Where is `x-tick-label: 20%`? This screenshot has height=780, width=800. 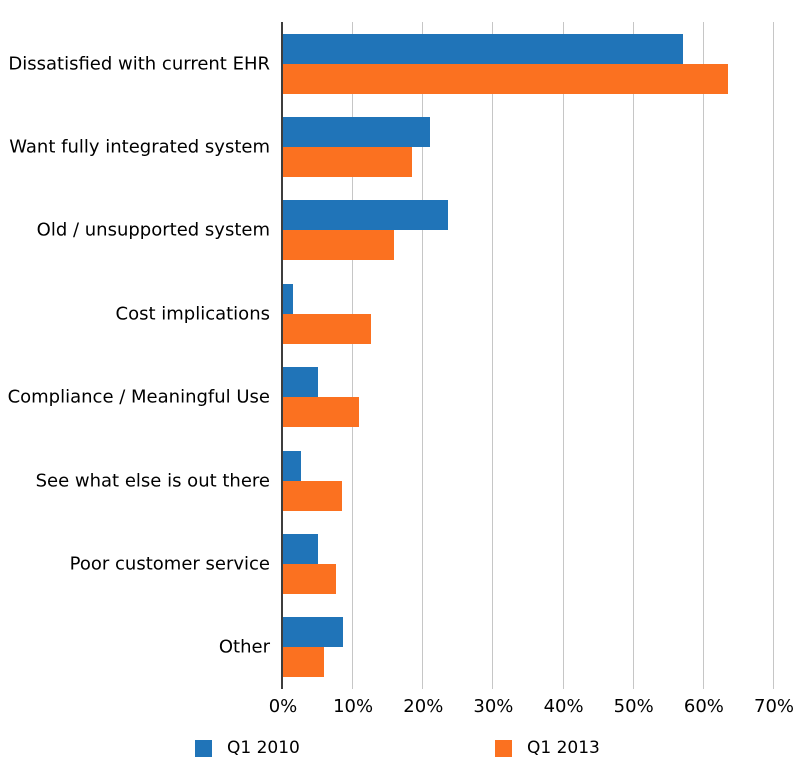 x-tick-label: 20% is located at coordinates (423, 706).